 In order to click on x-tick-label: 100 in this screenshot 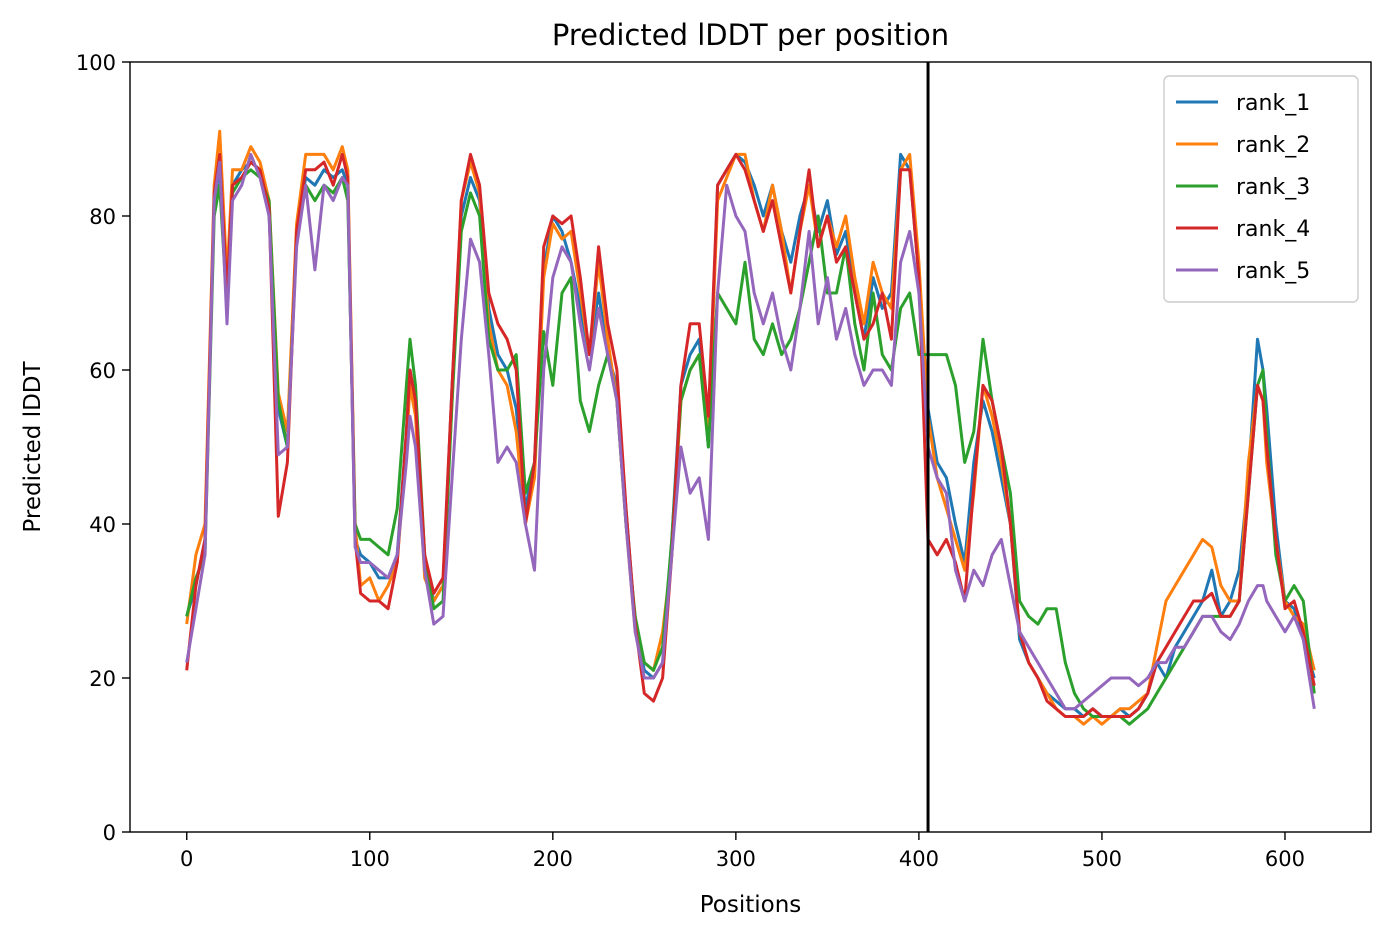, I will do `click(370, 859)`.